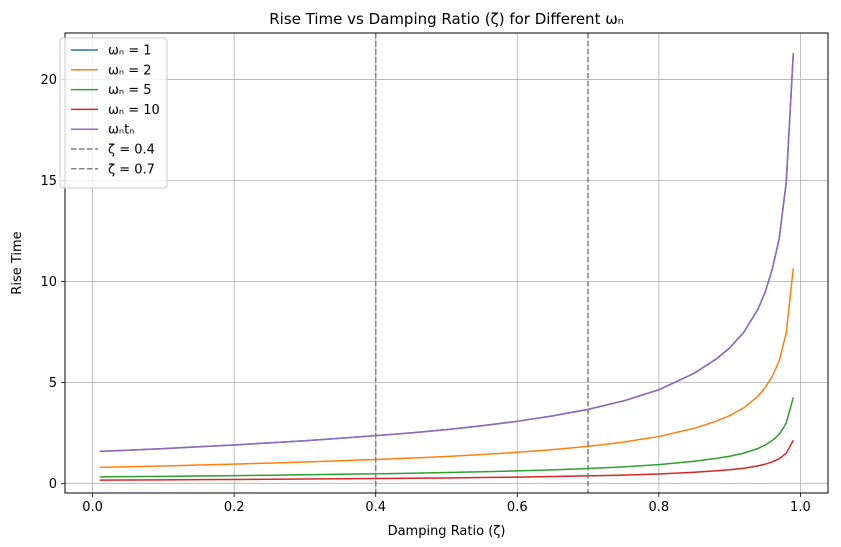 The height and width of the screenshot is (547, 841). What do you see at coordinates (17, 262) in the screenshot?
I see `y-axis-label: Rise Time` at bounding box center [17, 262].